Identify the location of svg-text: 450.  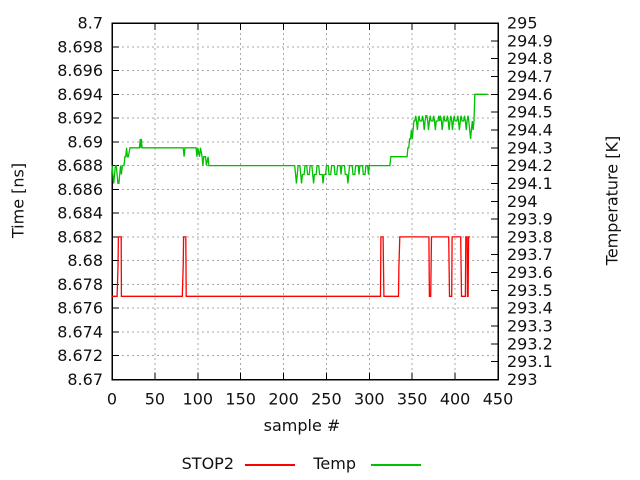
(498, 399).